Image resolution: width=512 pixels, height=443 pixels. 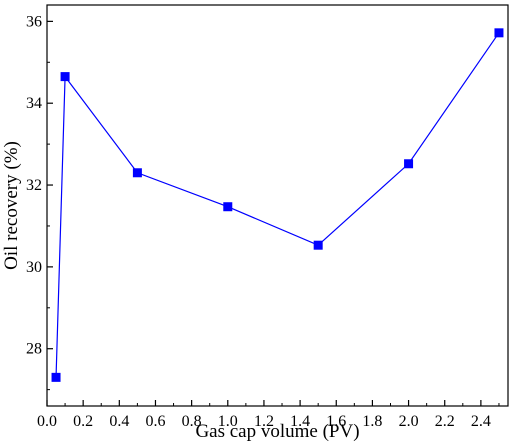 What do you see at coordinates (192, 421) in the screenshot?
I see `x-tick-label: 0.8` at bounding box center [192, 421].